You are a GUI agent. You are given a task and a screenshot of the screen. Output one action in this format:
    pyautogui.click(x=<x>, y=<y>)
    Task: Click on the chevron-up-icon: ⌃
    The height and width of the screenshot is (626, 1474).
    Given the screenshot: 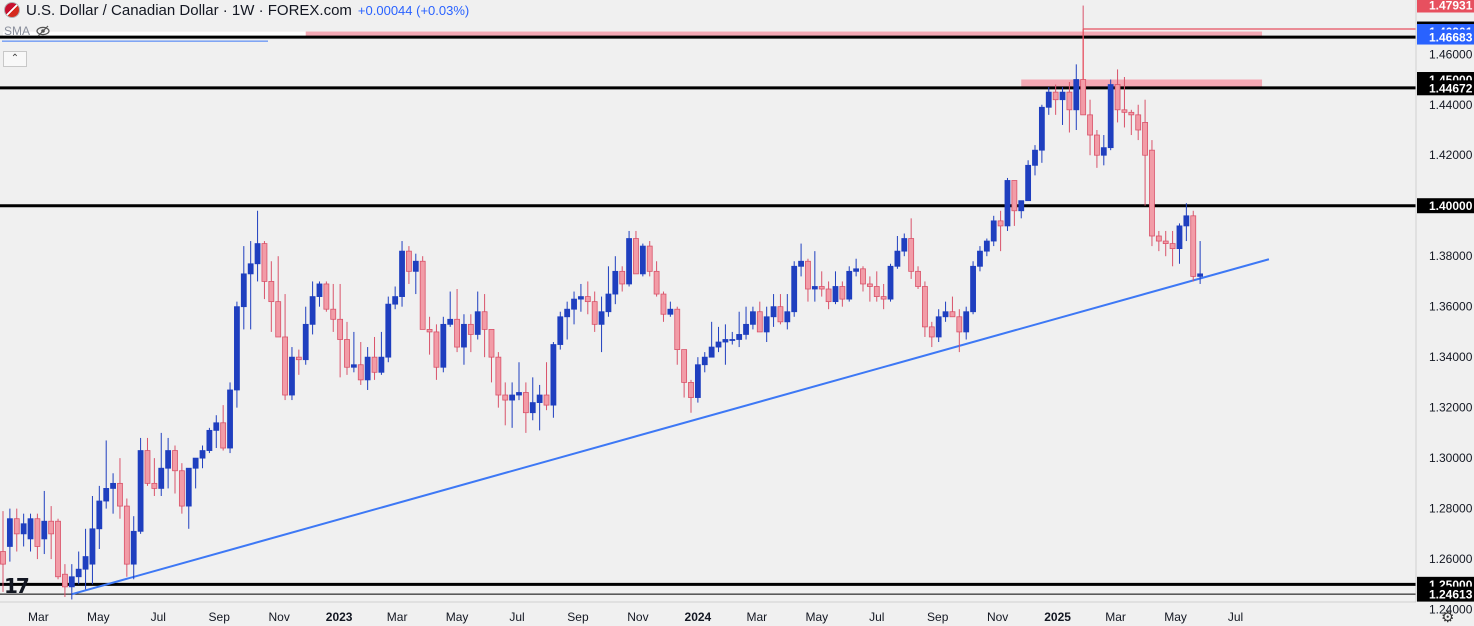 What is the action you would take?
    pyautogui.click(x=15, y=59)
    